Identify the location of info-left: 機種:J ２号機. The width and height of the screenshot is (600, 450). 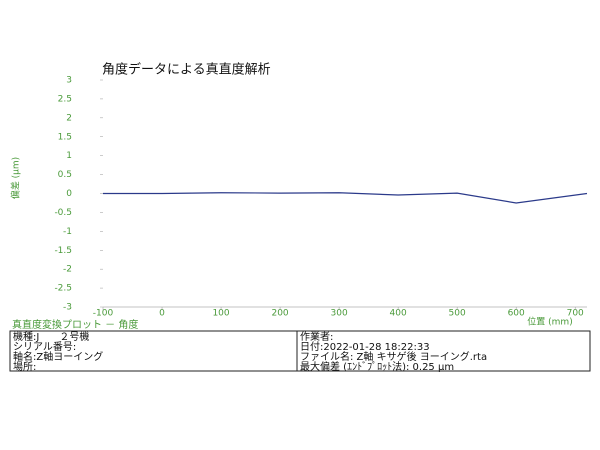
(51, 336).